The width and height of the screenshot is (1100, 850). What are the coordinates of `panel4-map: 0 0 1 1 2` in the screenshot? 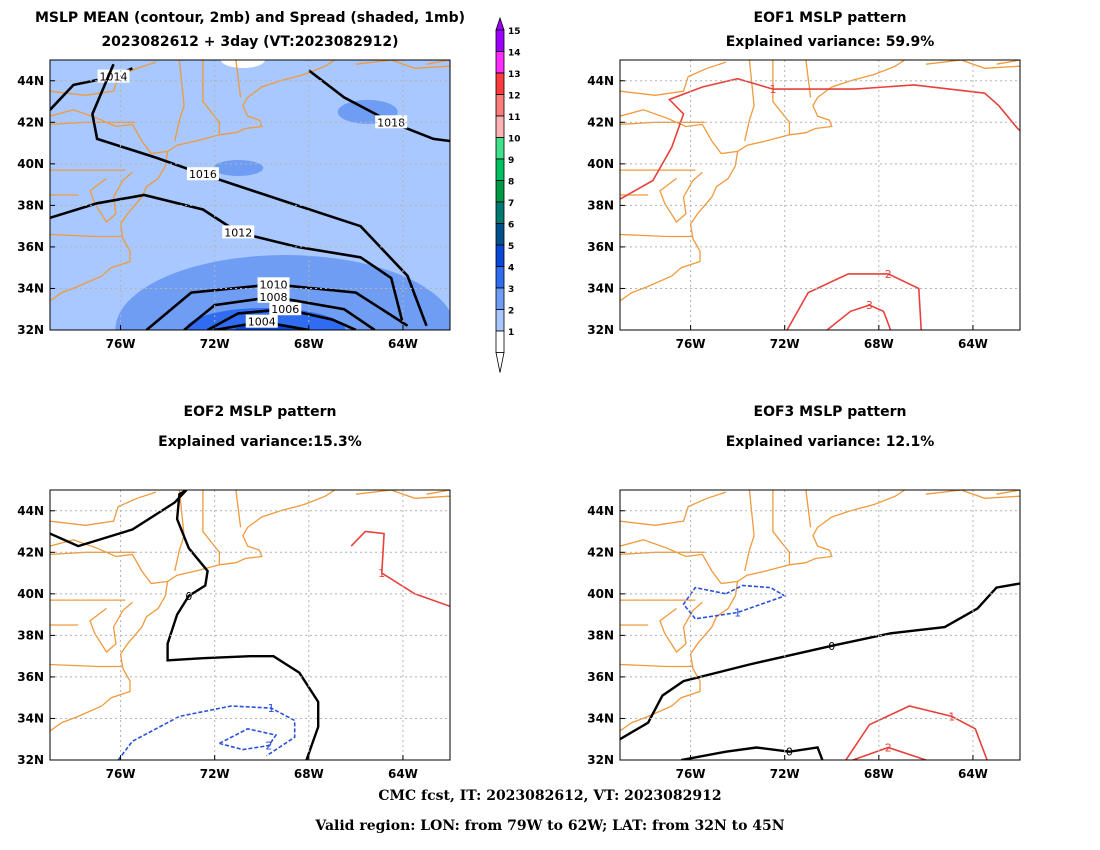 It's located at (820, 625).